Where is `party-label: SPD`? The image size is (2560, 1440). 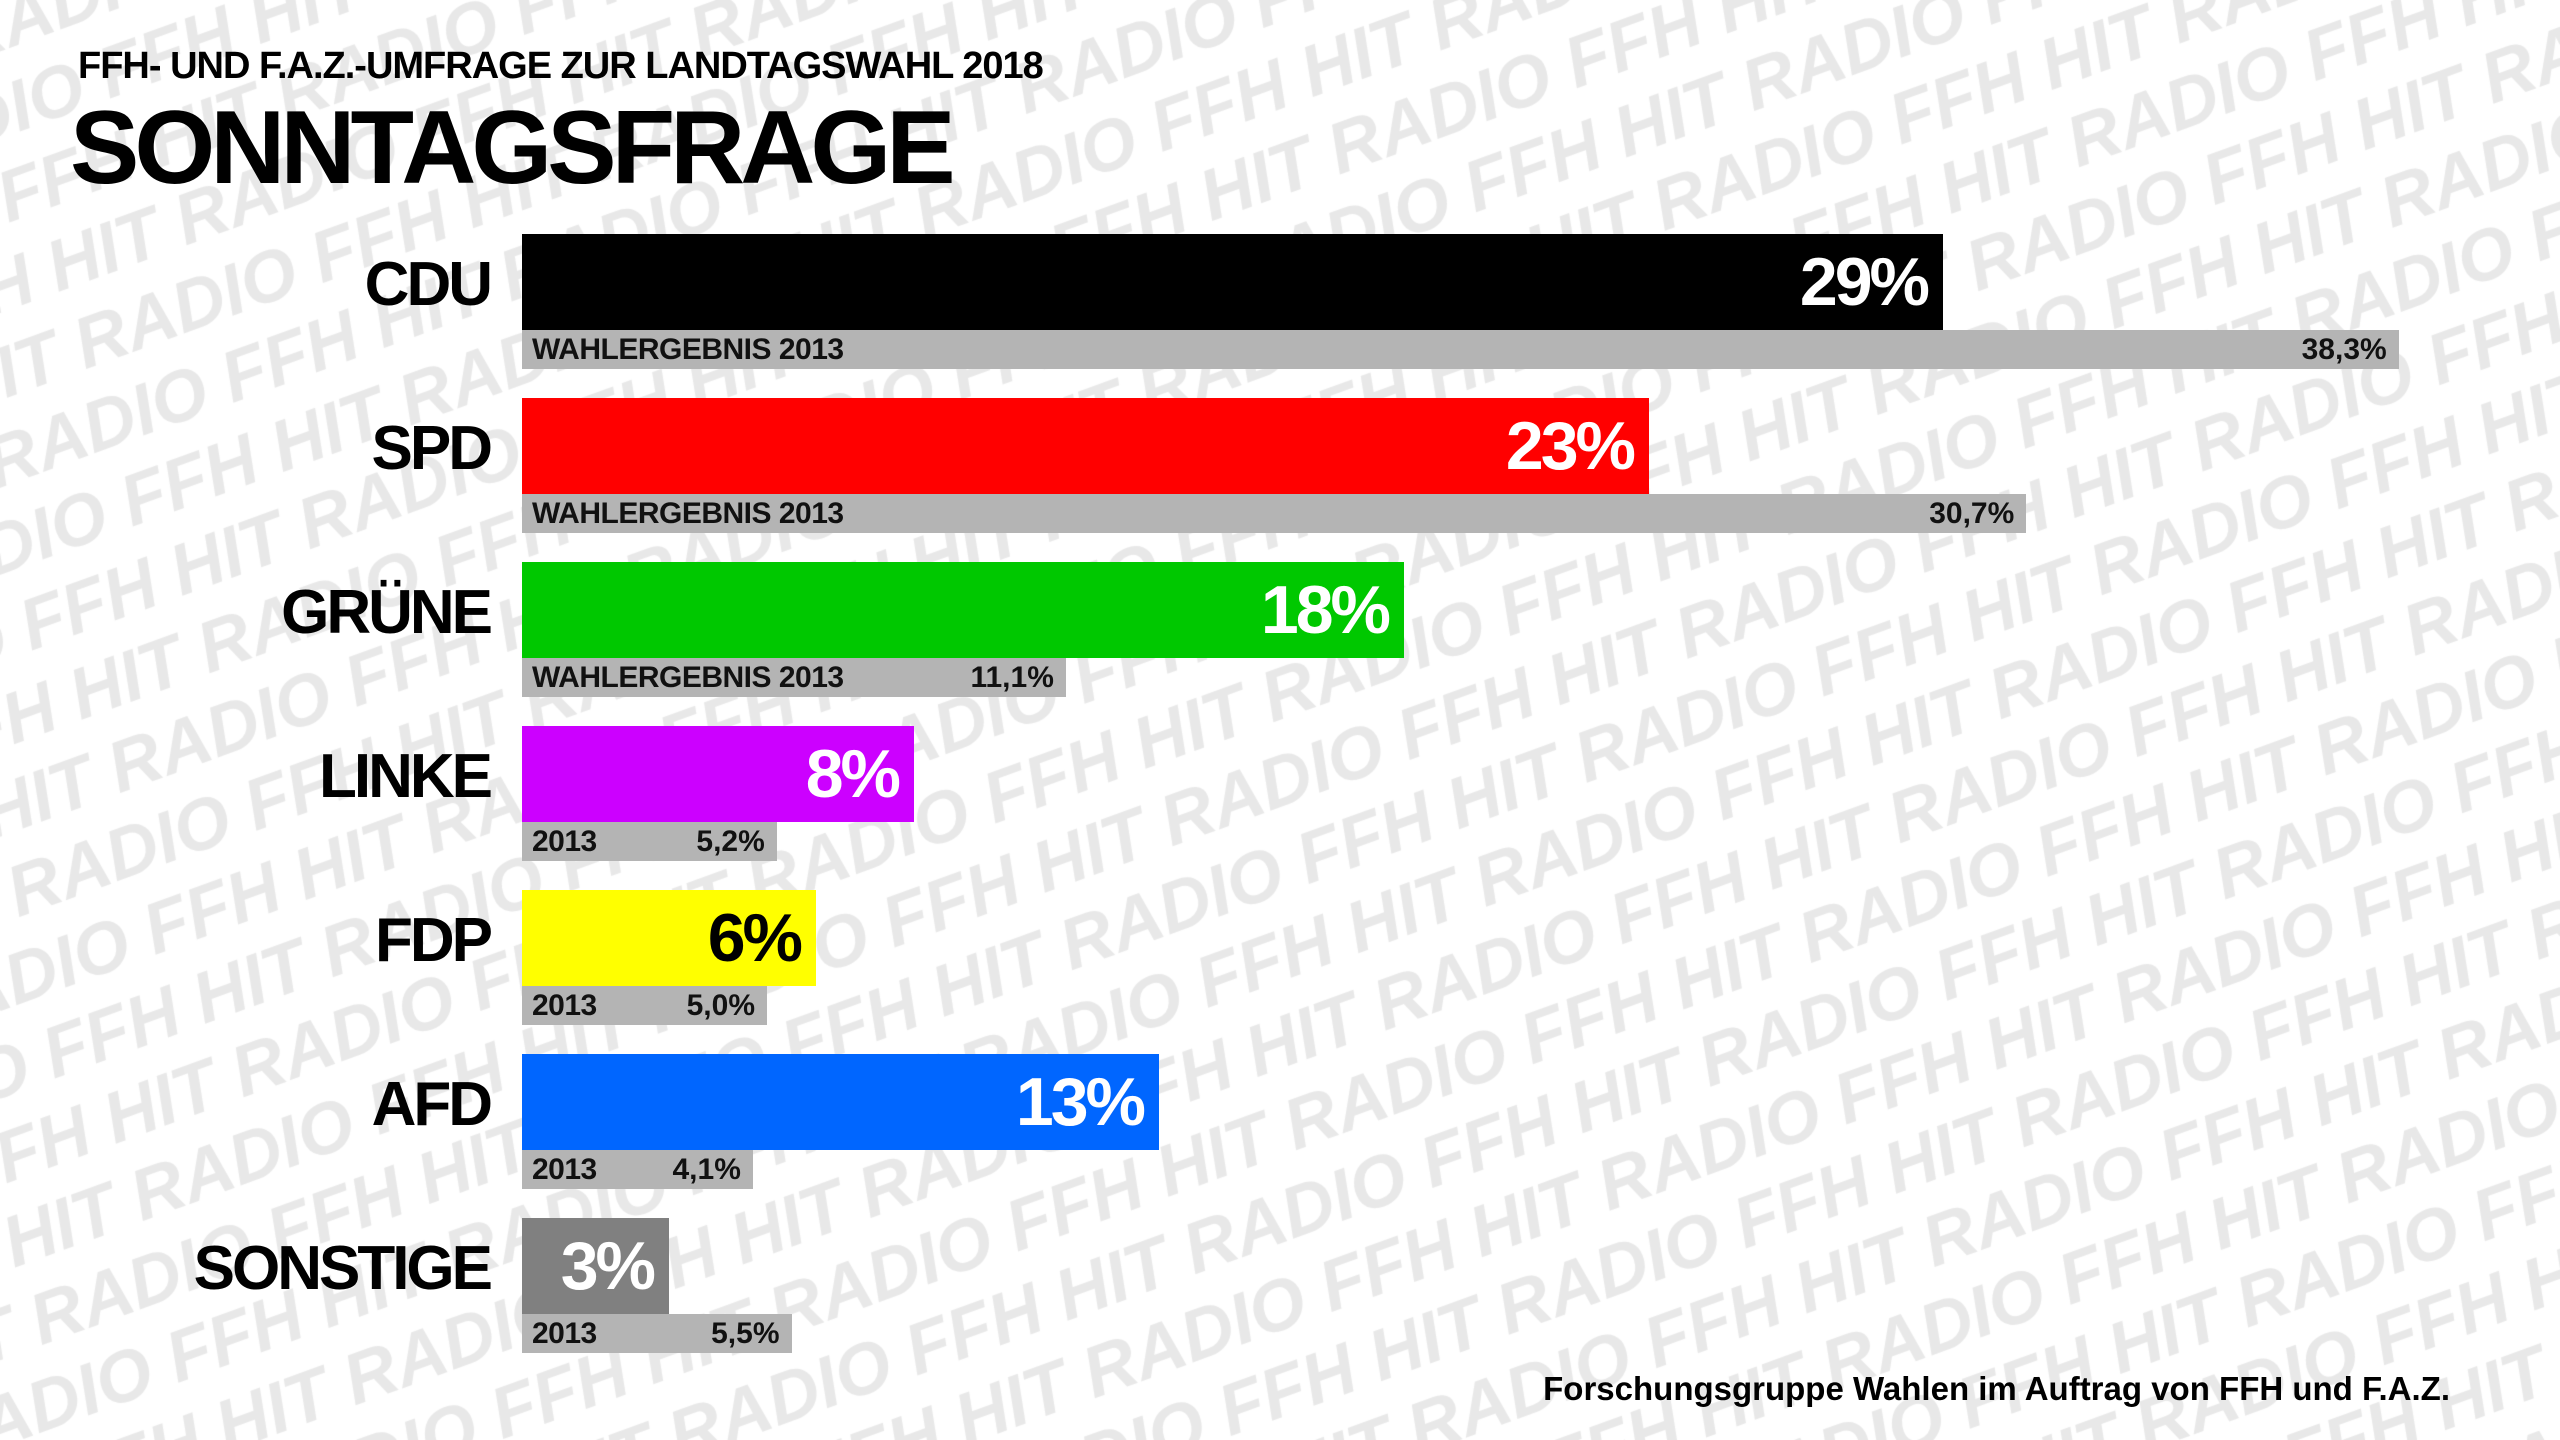
party-label: SPD is located at coordinates (432, 448).